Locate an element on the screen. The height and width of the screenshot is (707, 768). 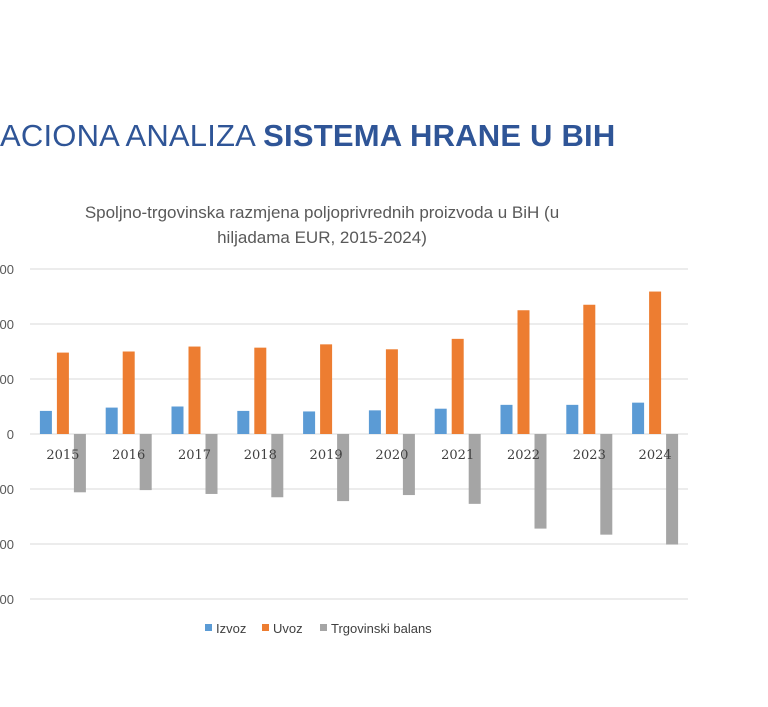
bar-uvoz-2022 is located at coordinates (523, 372).